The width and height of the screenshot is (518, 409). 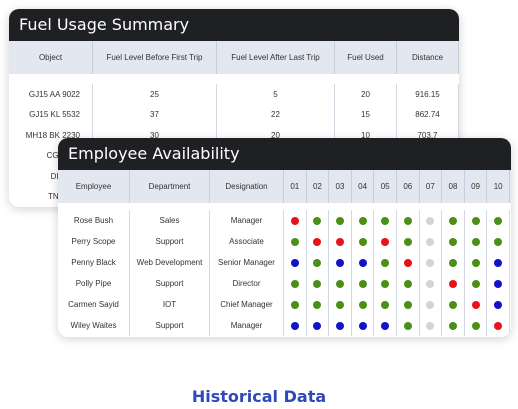 What do you see at coordinates (170, 220) in the screenshot?
I see `department-cell: Sales` at bounding box center [170, 220].